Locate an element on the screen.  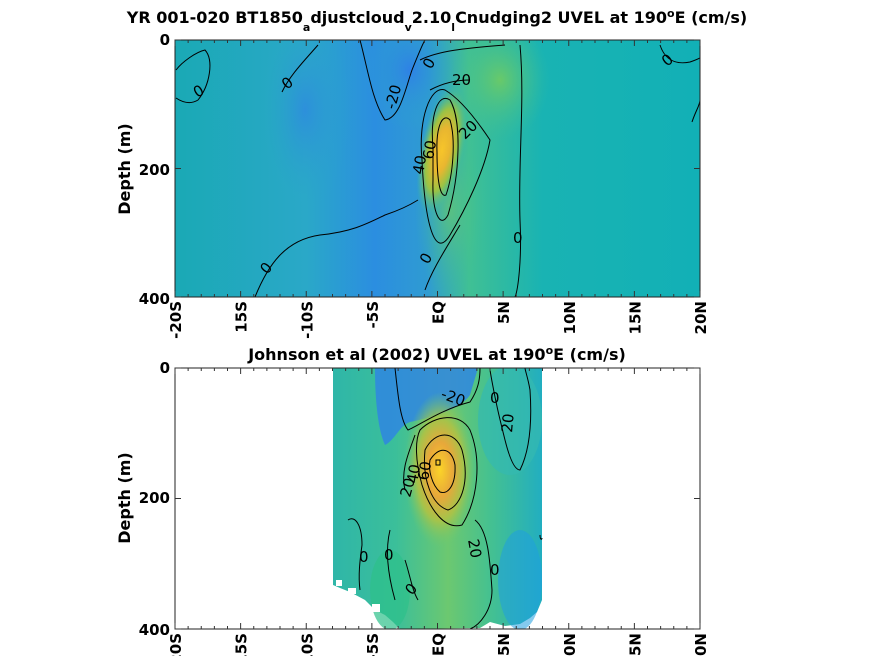
panel2-yticklabels: 0 200 400 is located at coordinates (154, 499).